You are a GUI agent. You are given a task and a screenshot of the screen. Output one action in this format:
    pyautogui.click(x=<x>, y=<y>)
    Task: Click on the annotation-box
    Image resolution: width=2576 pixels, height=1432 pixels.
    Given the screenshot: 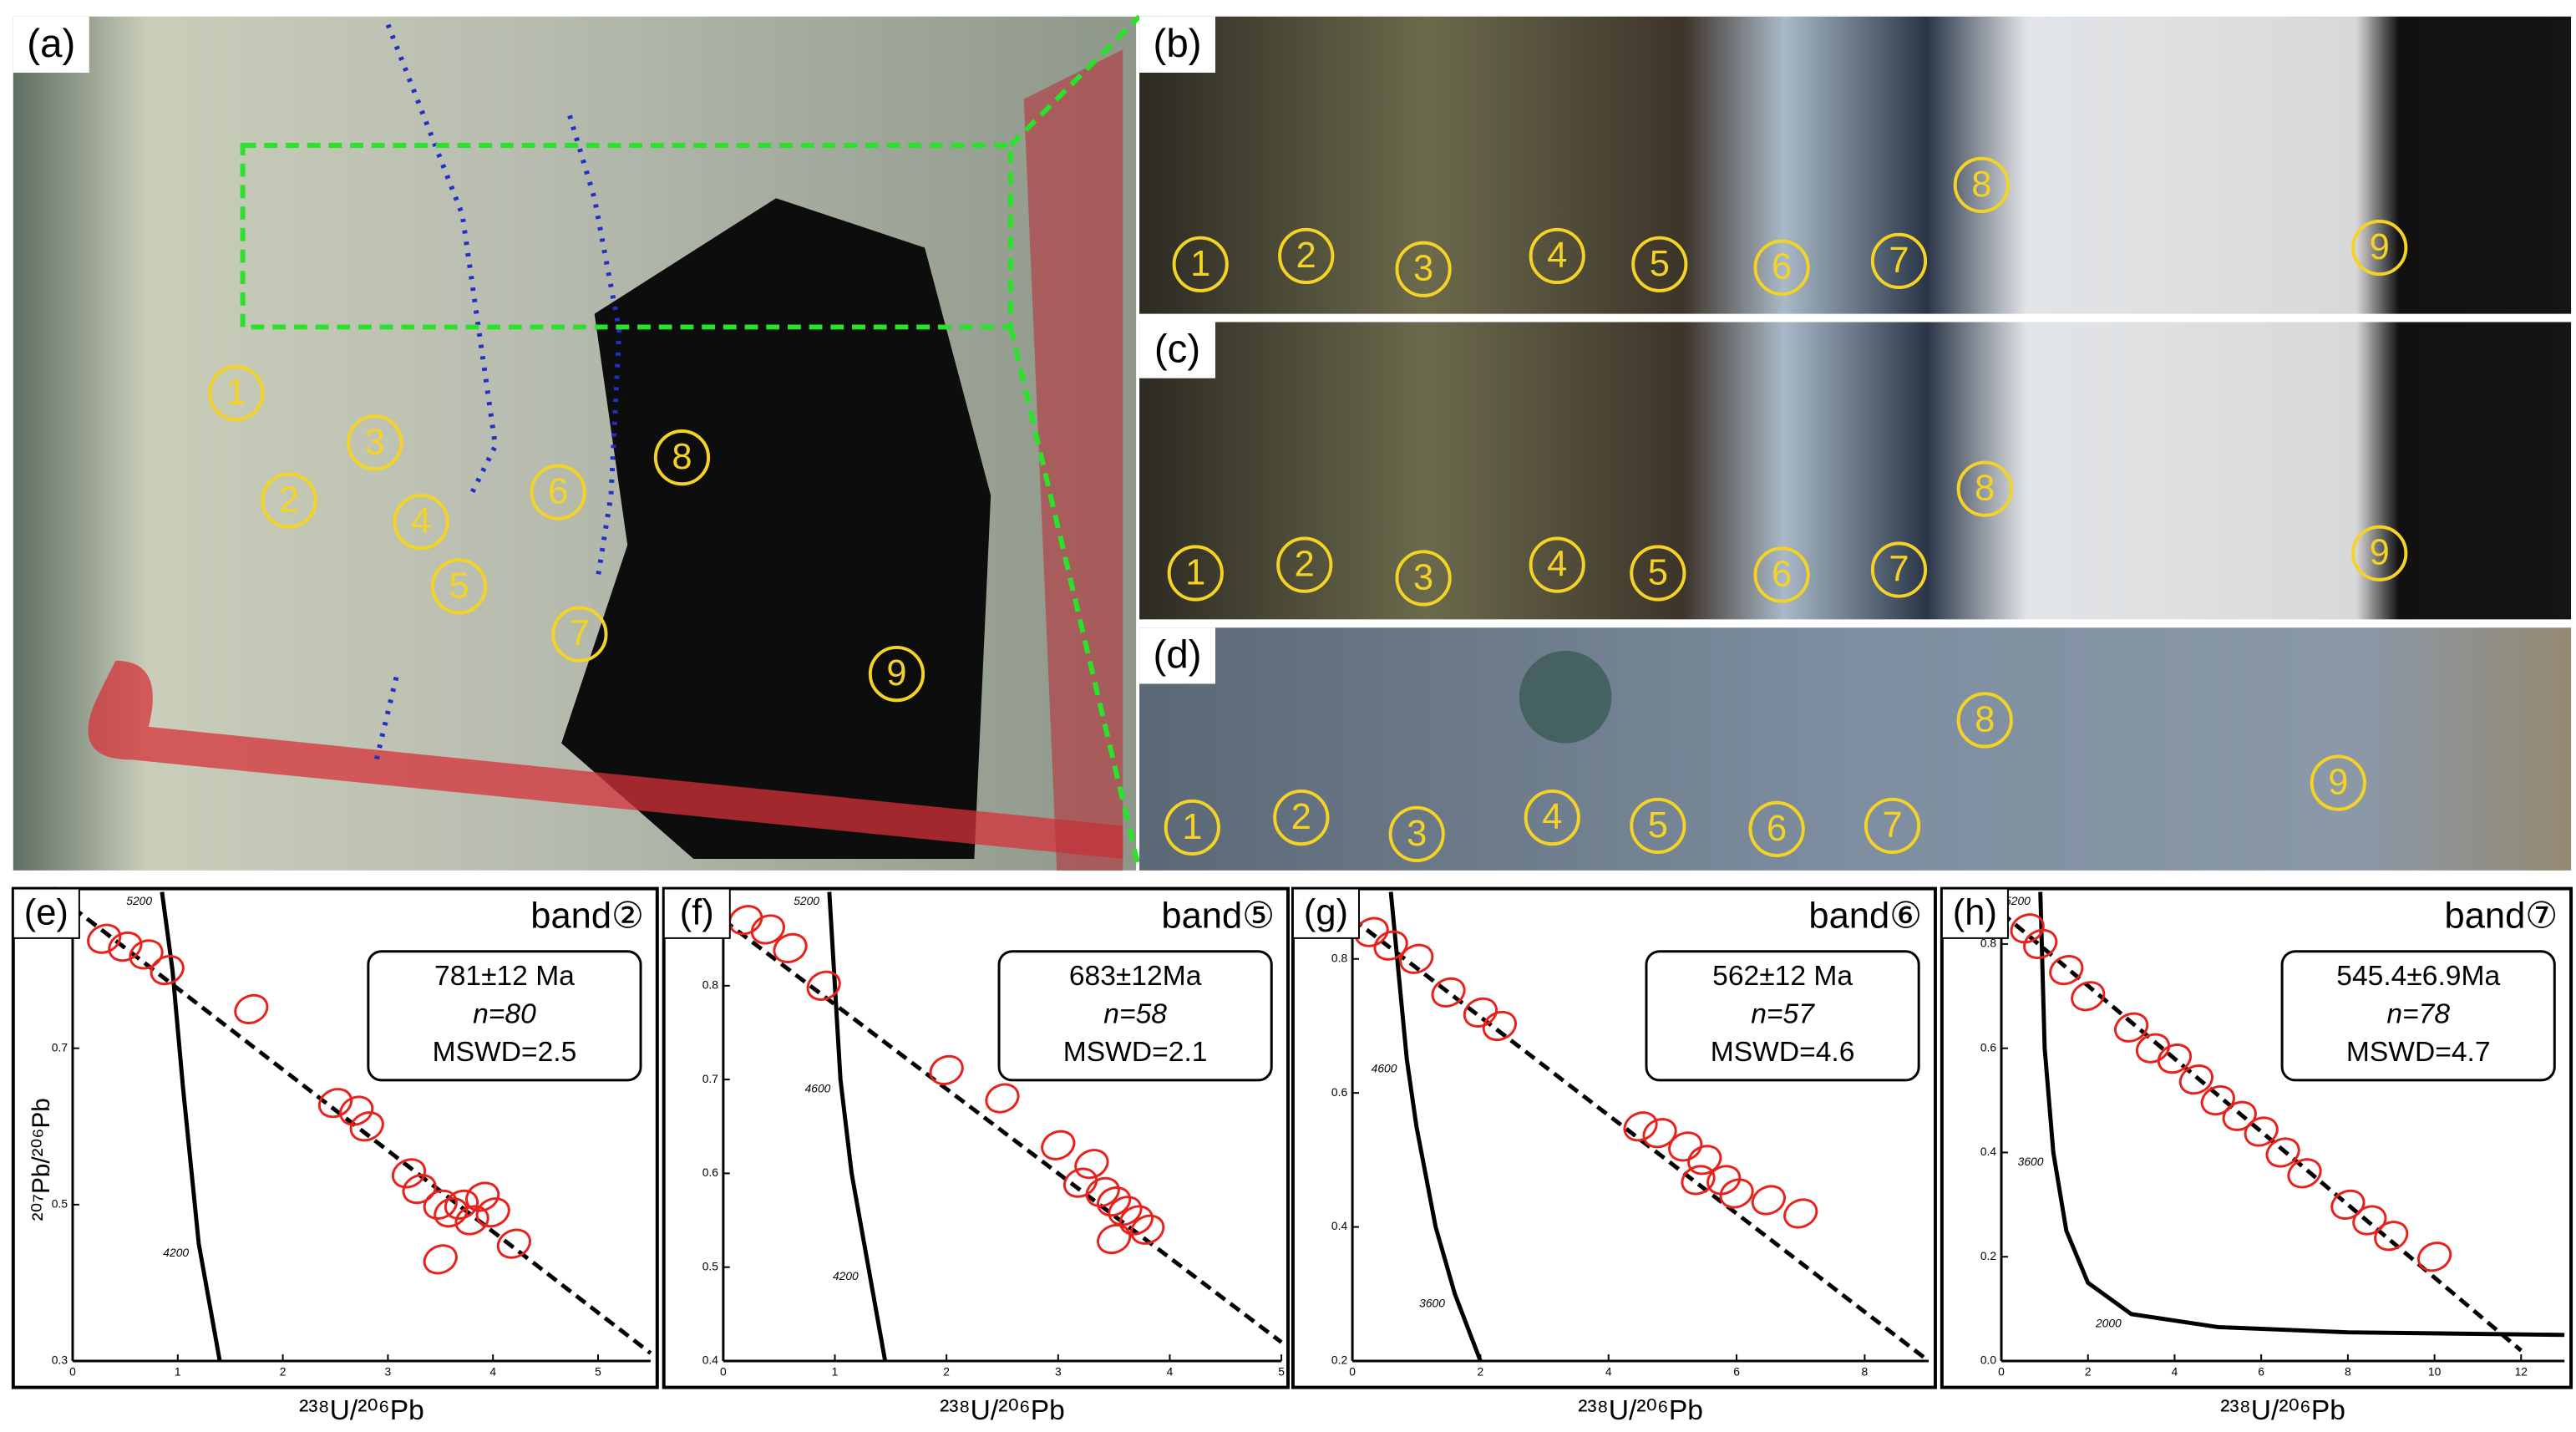 What is the action you would take?
    pyautogui.click(x=1782, y=1016)
    